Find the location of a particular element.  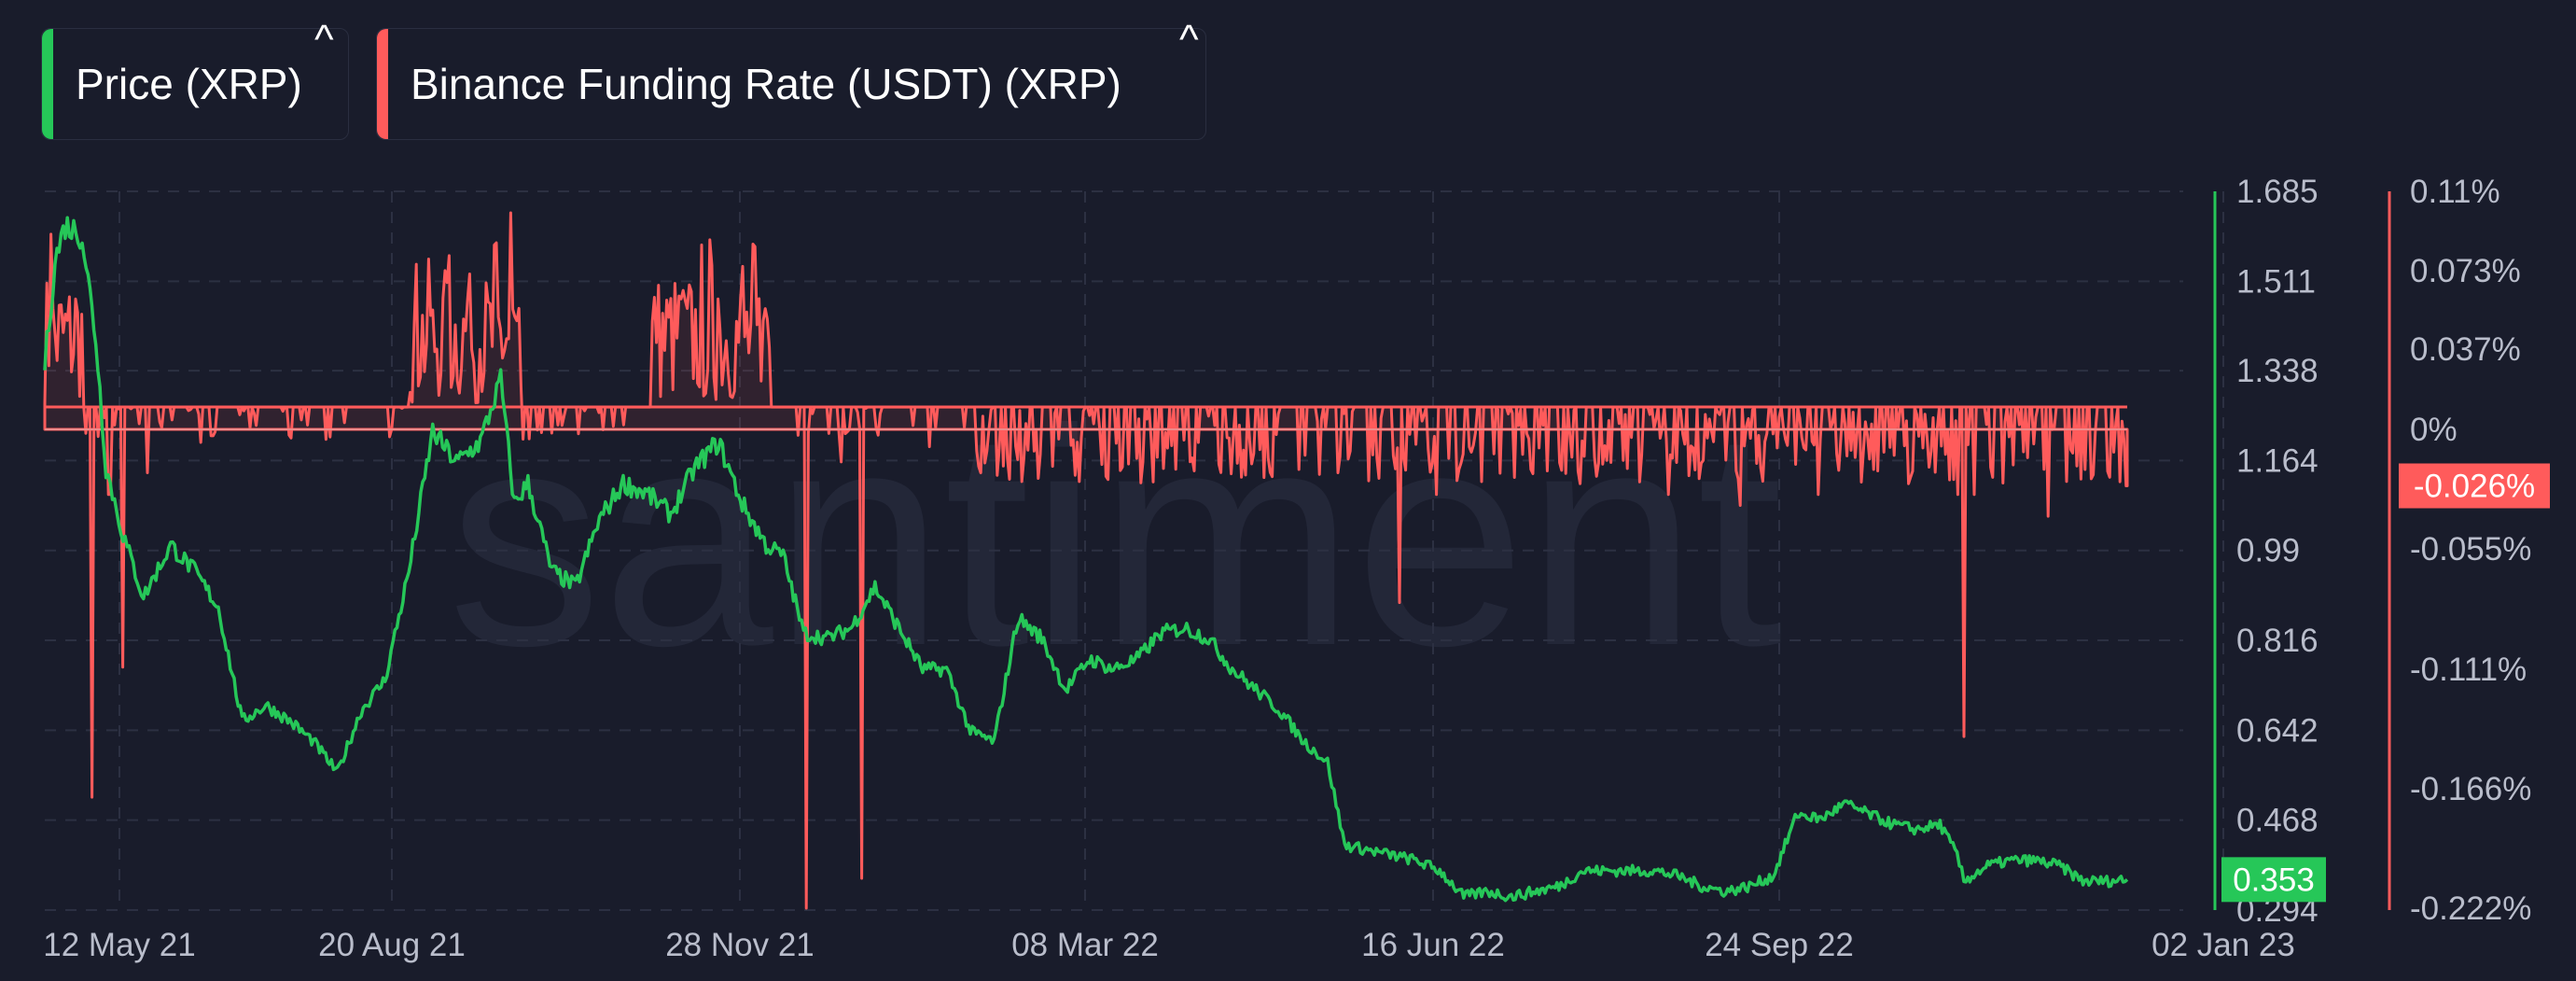

y-right-tick-label: -0.111% is located at coordinates (2468, 670).